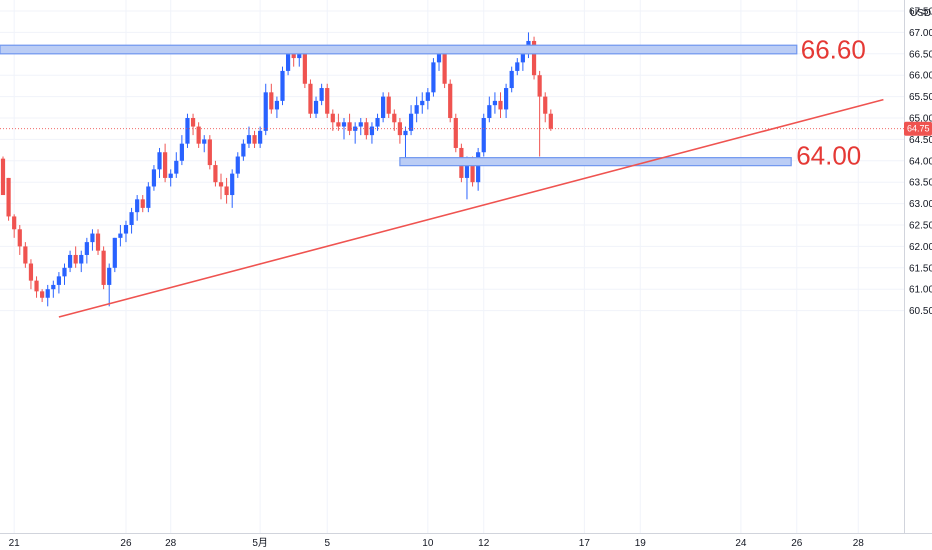  I want to click on resistance-zone, so click(399, 49).